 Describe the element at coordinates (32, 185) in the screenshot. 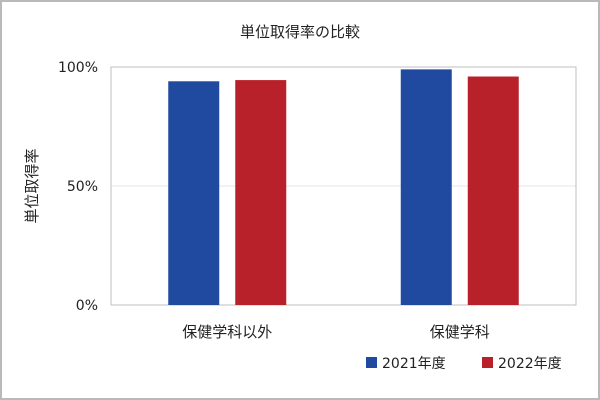

I see `y-axis-label: 単位取得率` at that location.